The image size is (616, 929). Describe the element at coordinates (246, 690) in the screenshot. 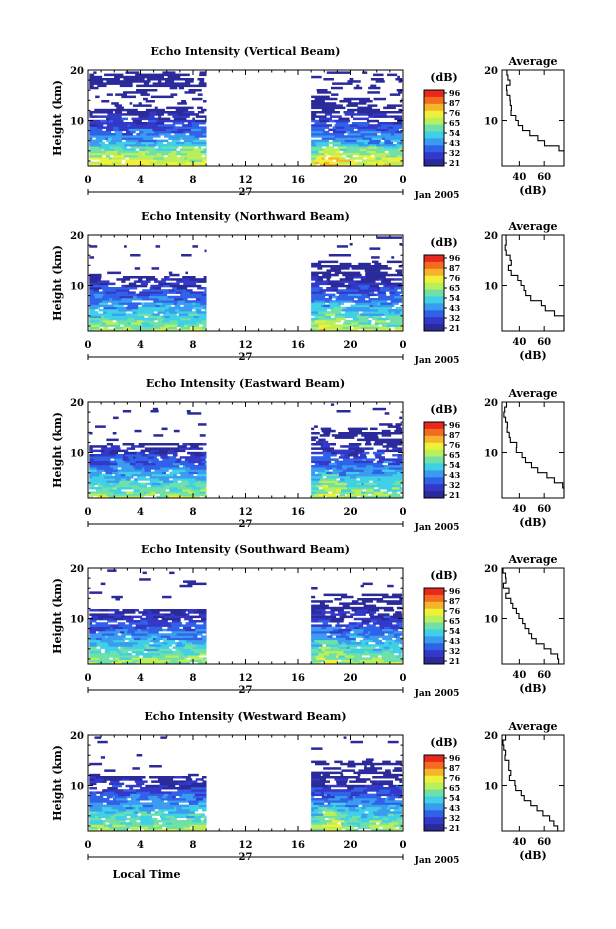

I see `day-label: 27` at that location.